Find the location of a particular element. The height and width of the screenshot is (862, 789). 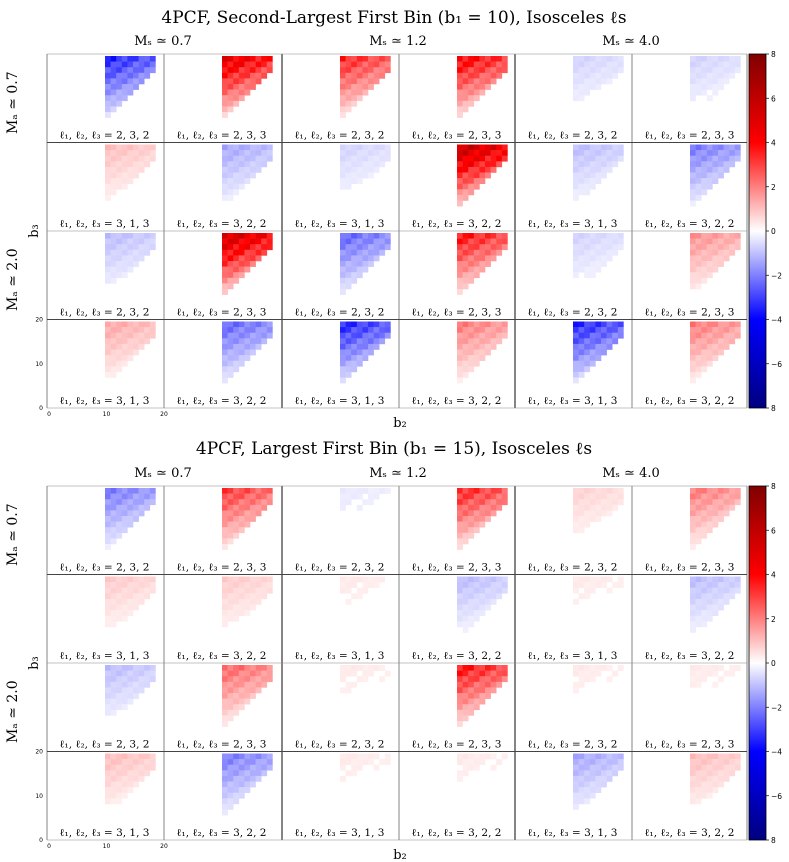

colorbar-tick-label: 4 is located at coordinates (773, 575).